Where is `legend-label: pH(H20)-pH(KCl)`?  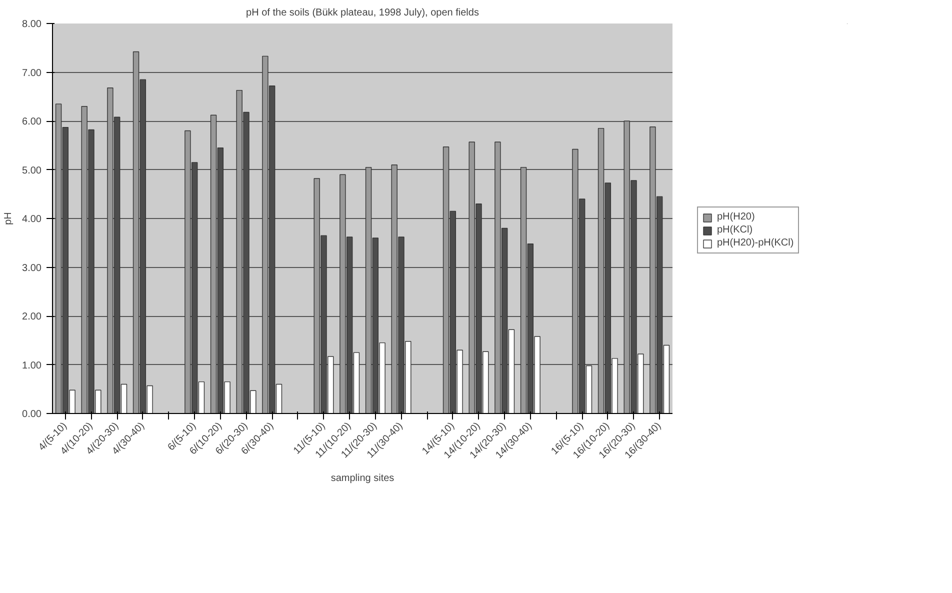 legend-label: pH(H20)-pH(KCl) is located at coordinates (755, 243).